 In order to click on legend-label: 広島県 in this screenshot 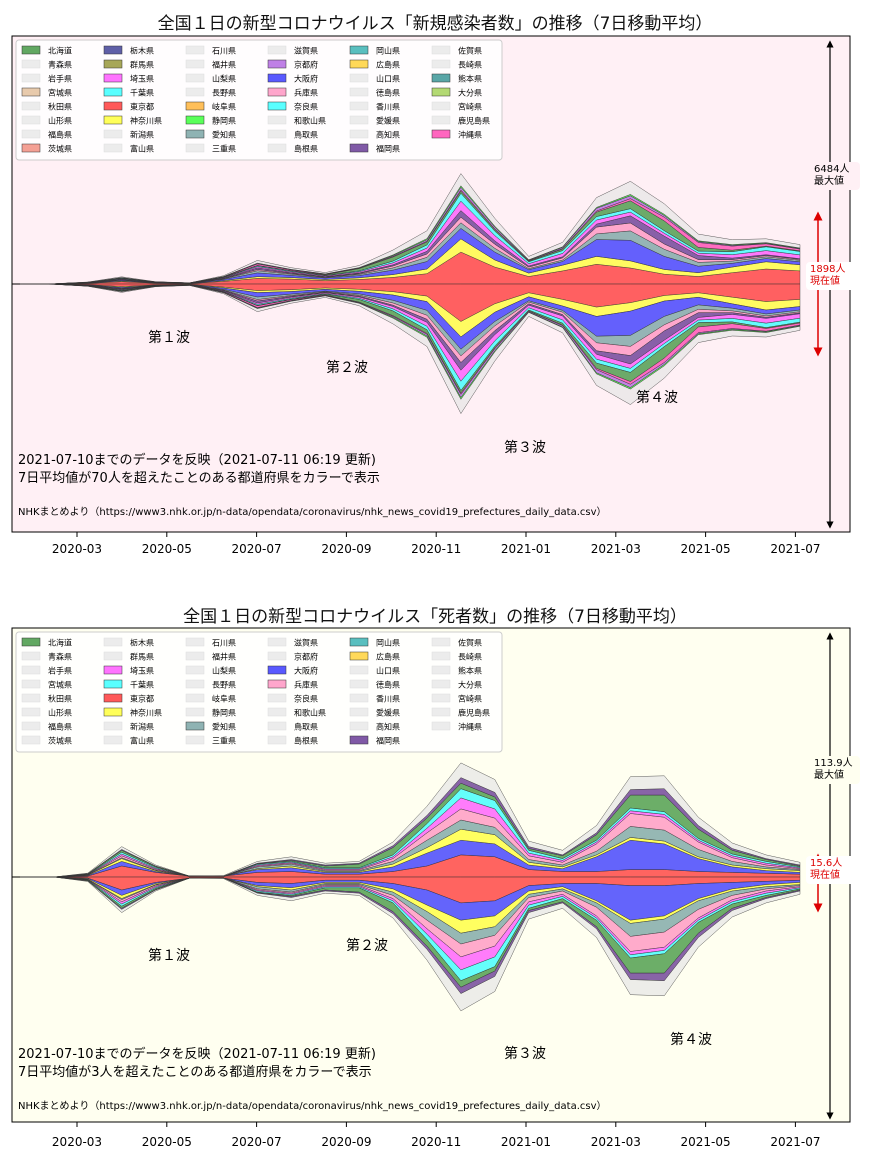, I will do `click(388, 657)`.